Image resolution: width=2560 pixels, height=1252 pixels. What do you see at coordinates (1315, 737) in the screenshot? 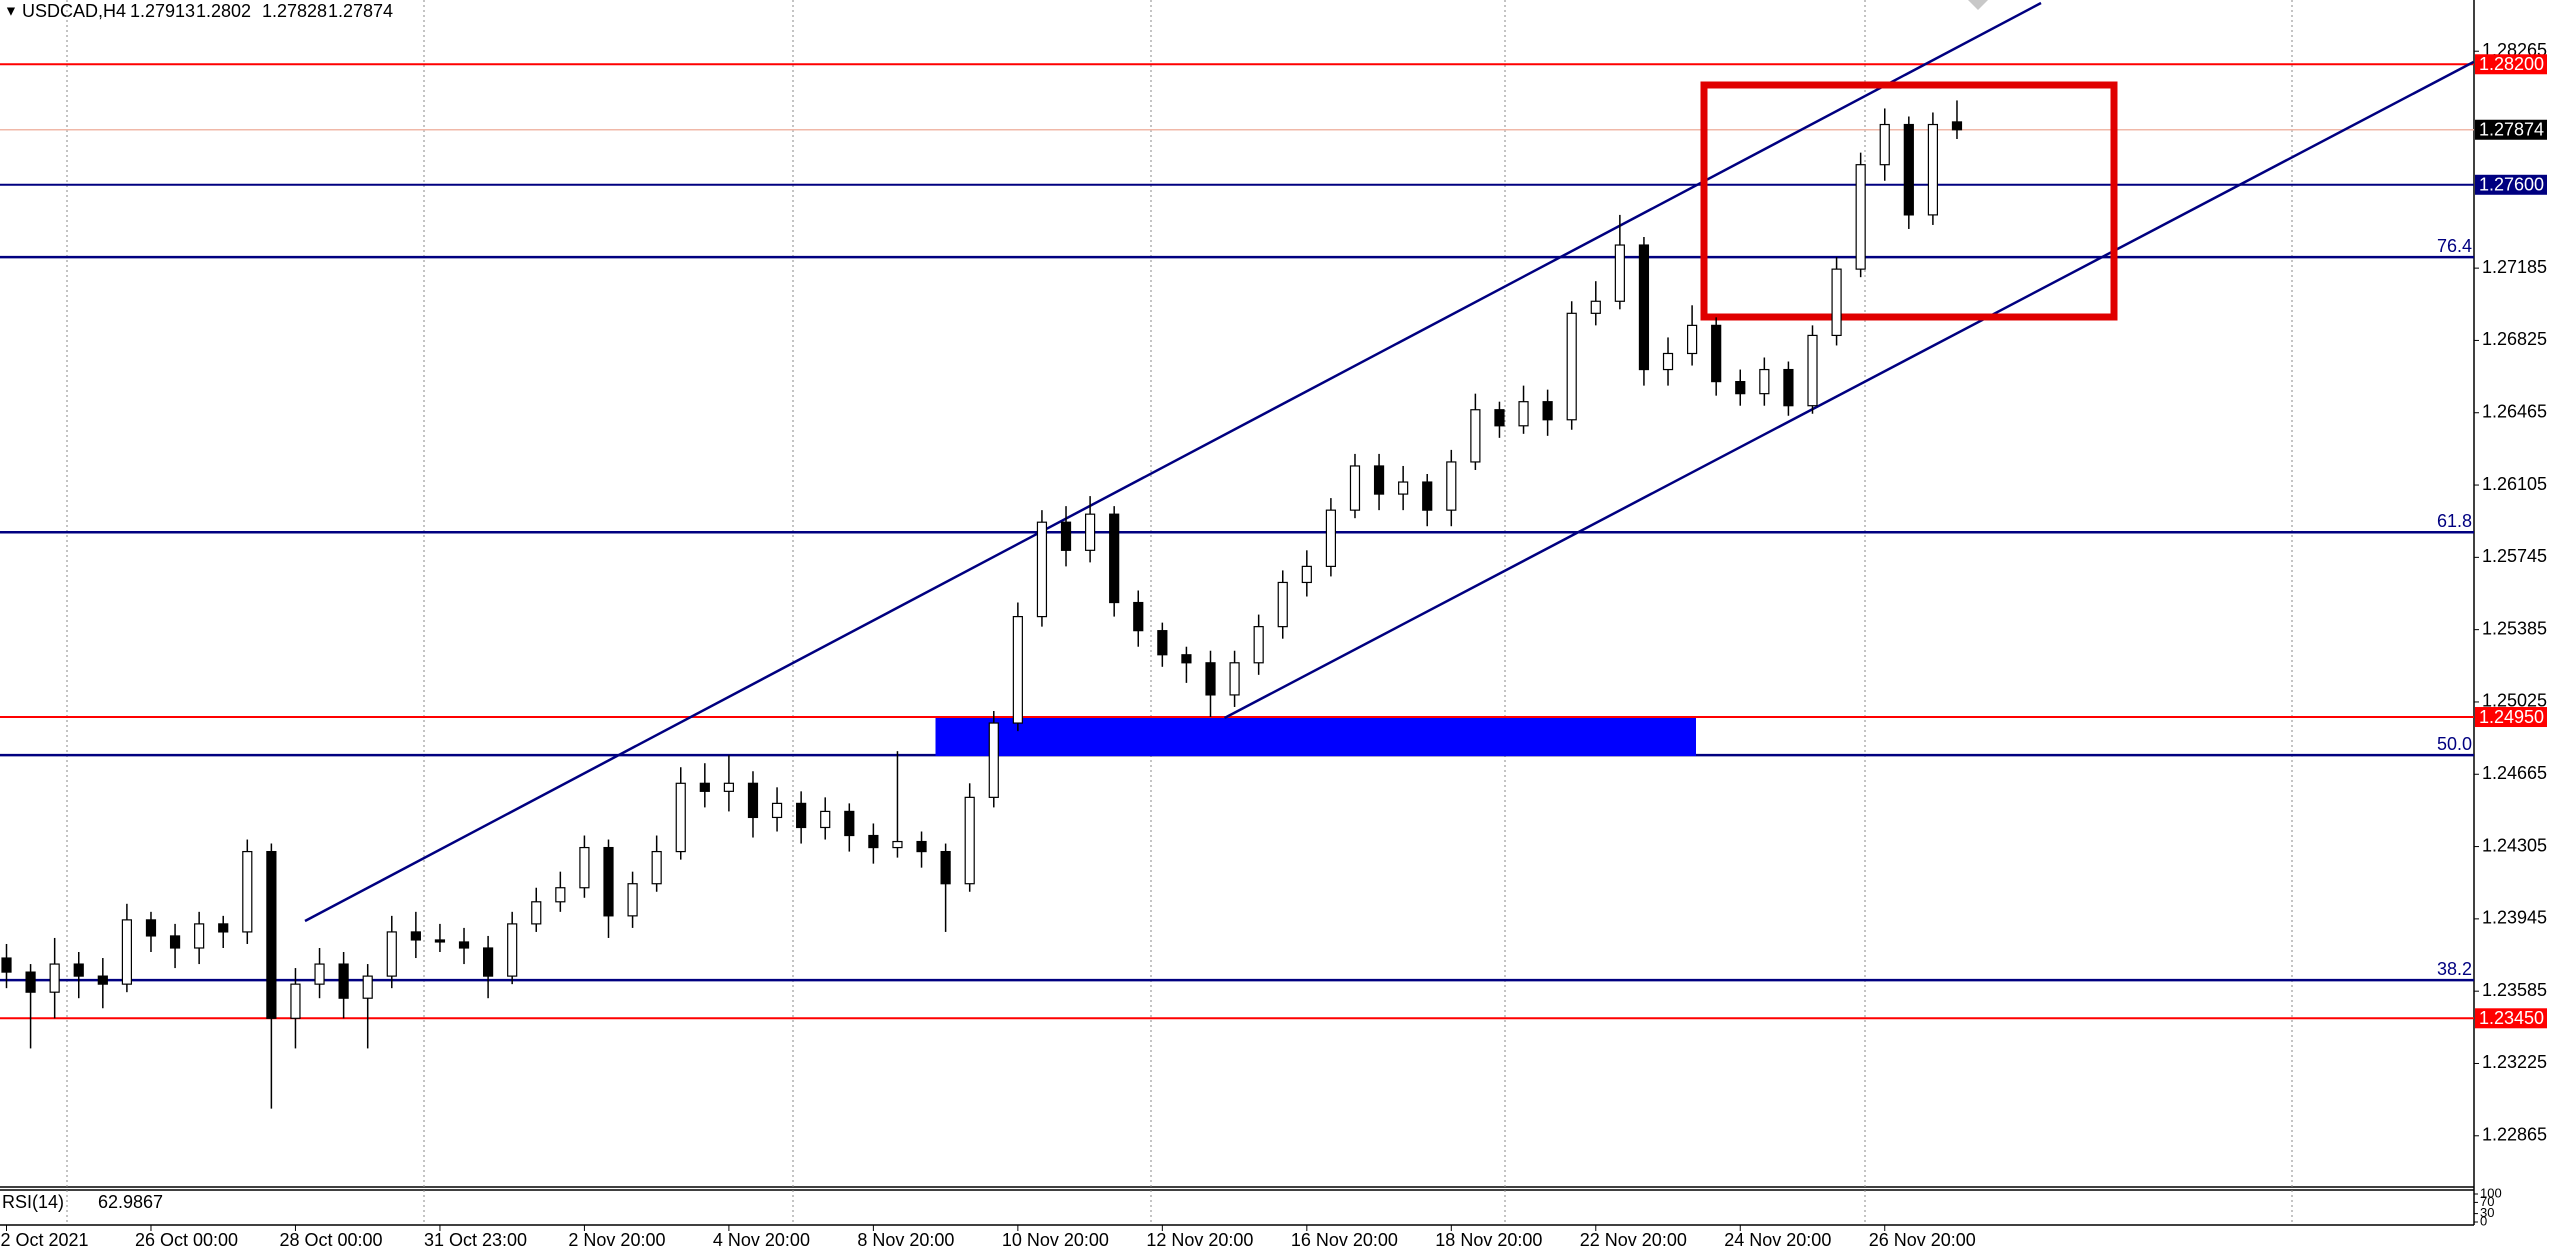
I see `support-zone` at bounding box center [1315, 737].